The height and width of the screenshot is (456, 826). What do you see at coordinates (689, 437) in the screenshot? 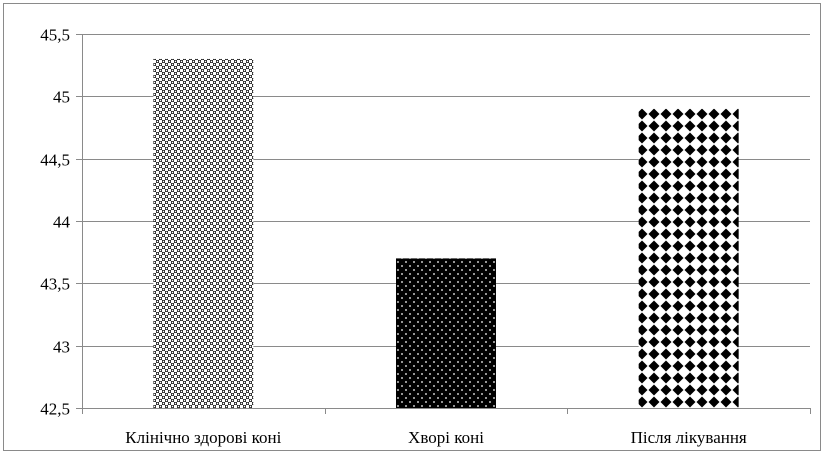
I see `x-category-label: Після лікування` at bounding box center [689, 437].